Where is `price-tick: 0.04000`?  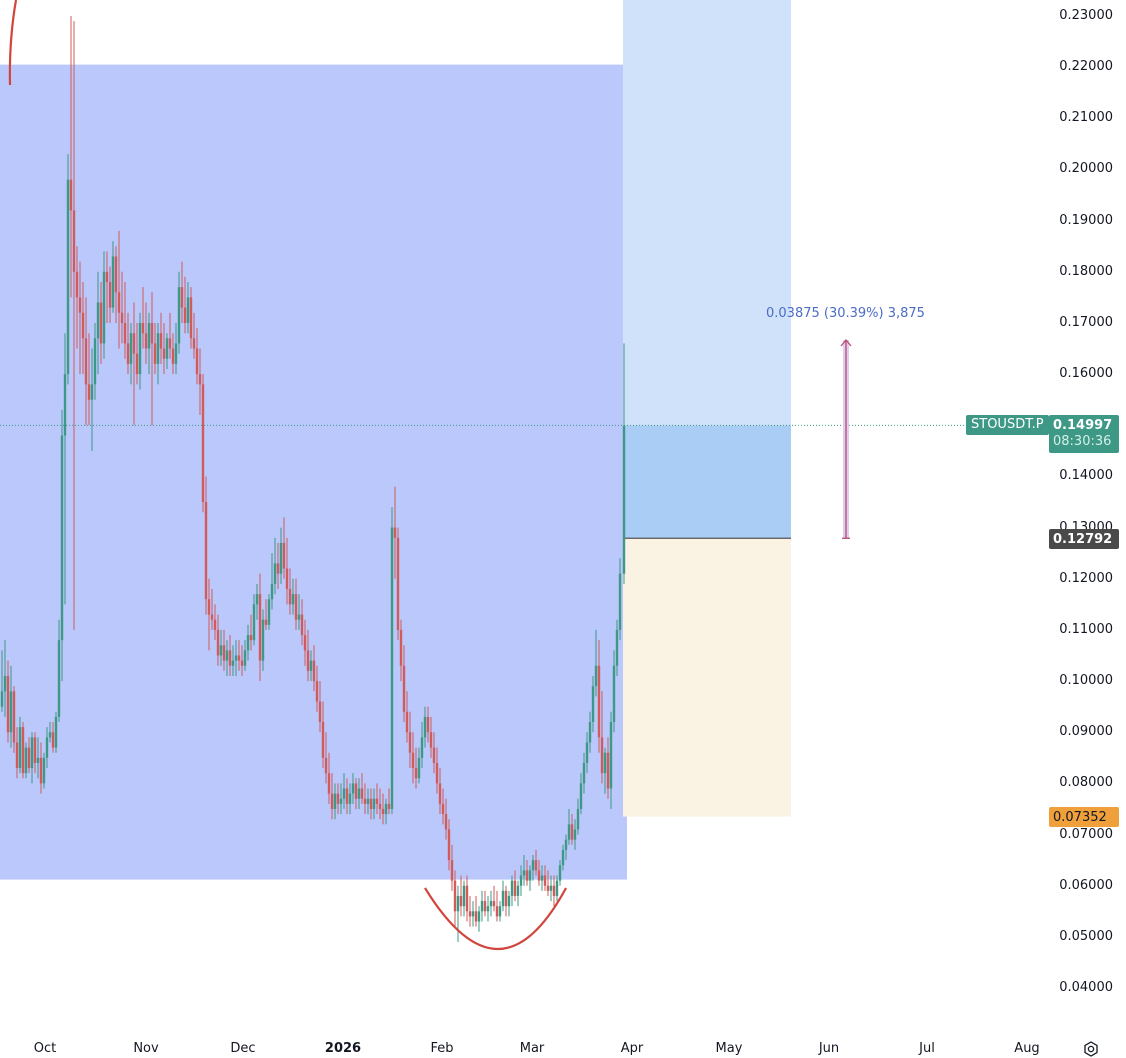
price-tick: 0.04000 is located at coordinates (1086, 988).